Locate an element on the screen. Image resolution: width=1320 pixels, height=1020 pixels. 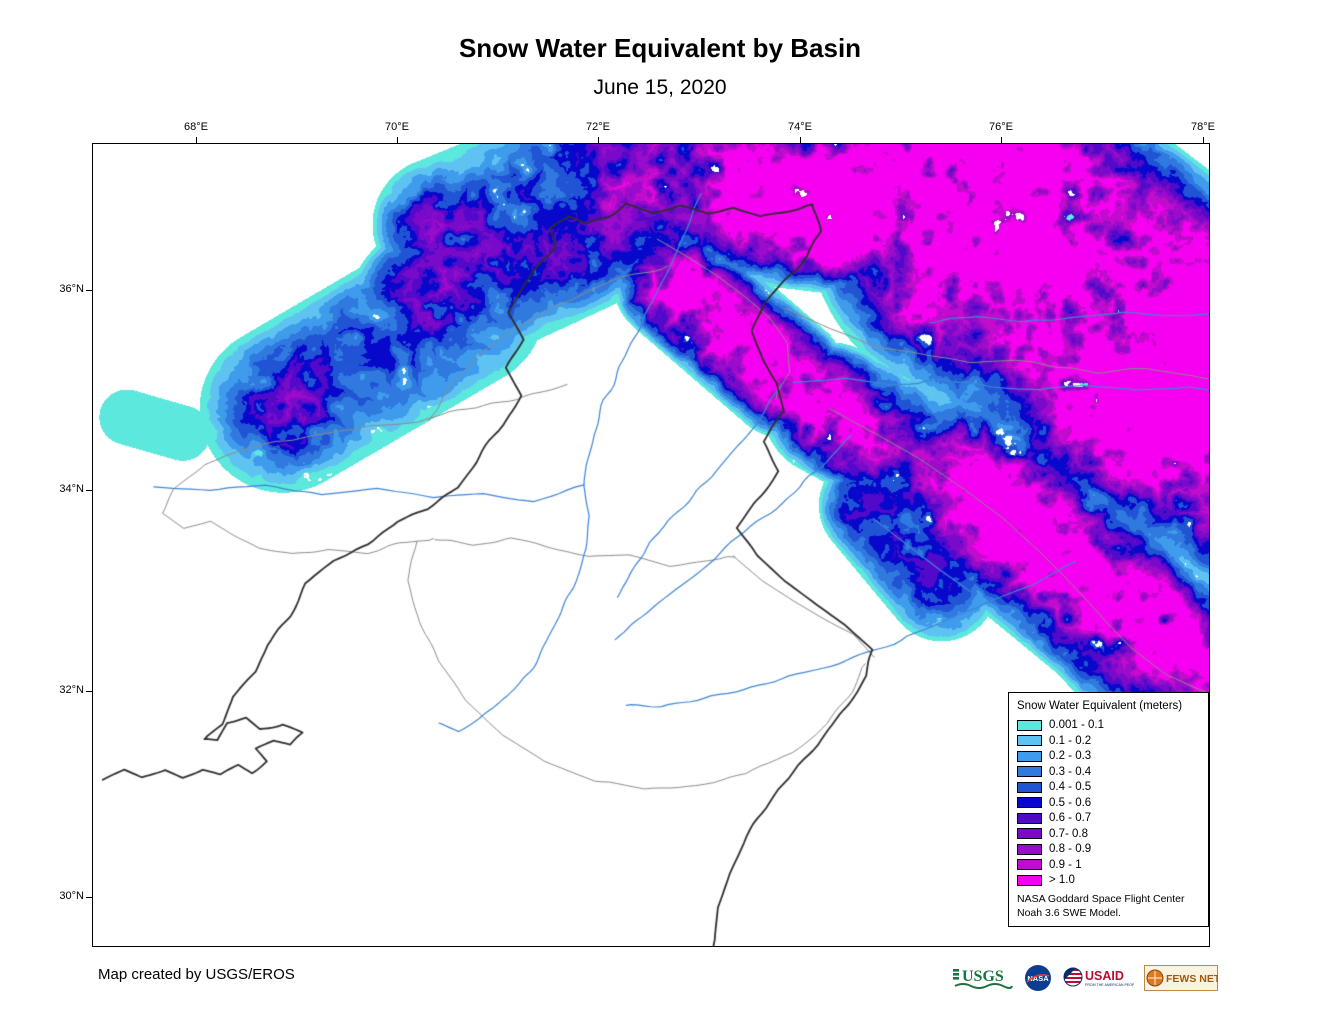
map-subtitle: June 15, 2020 is located at coordinates (660, 87).